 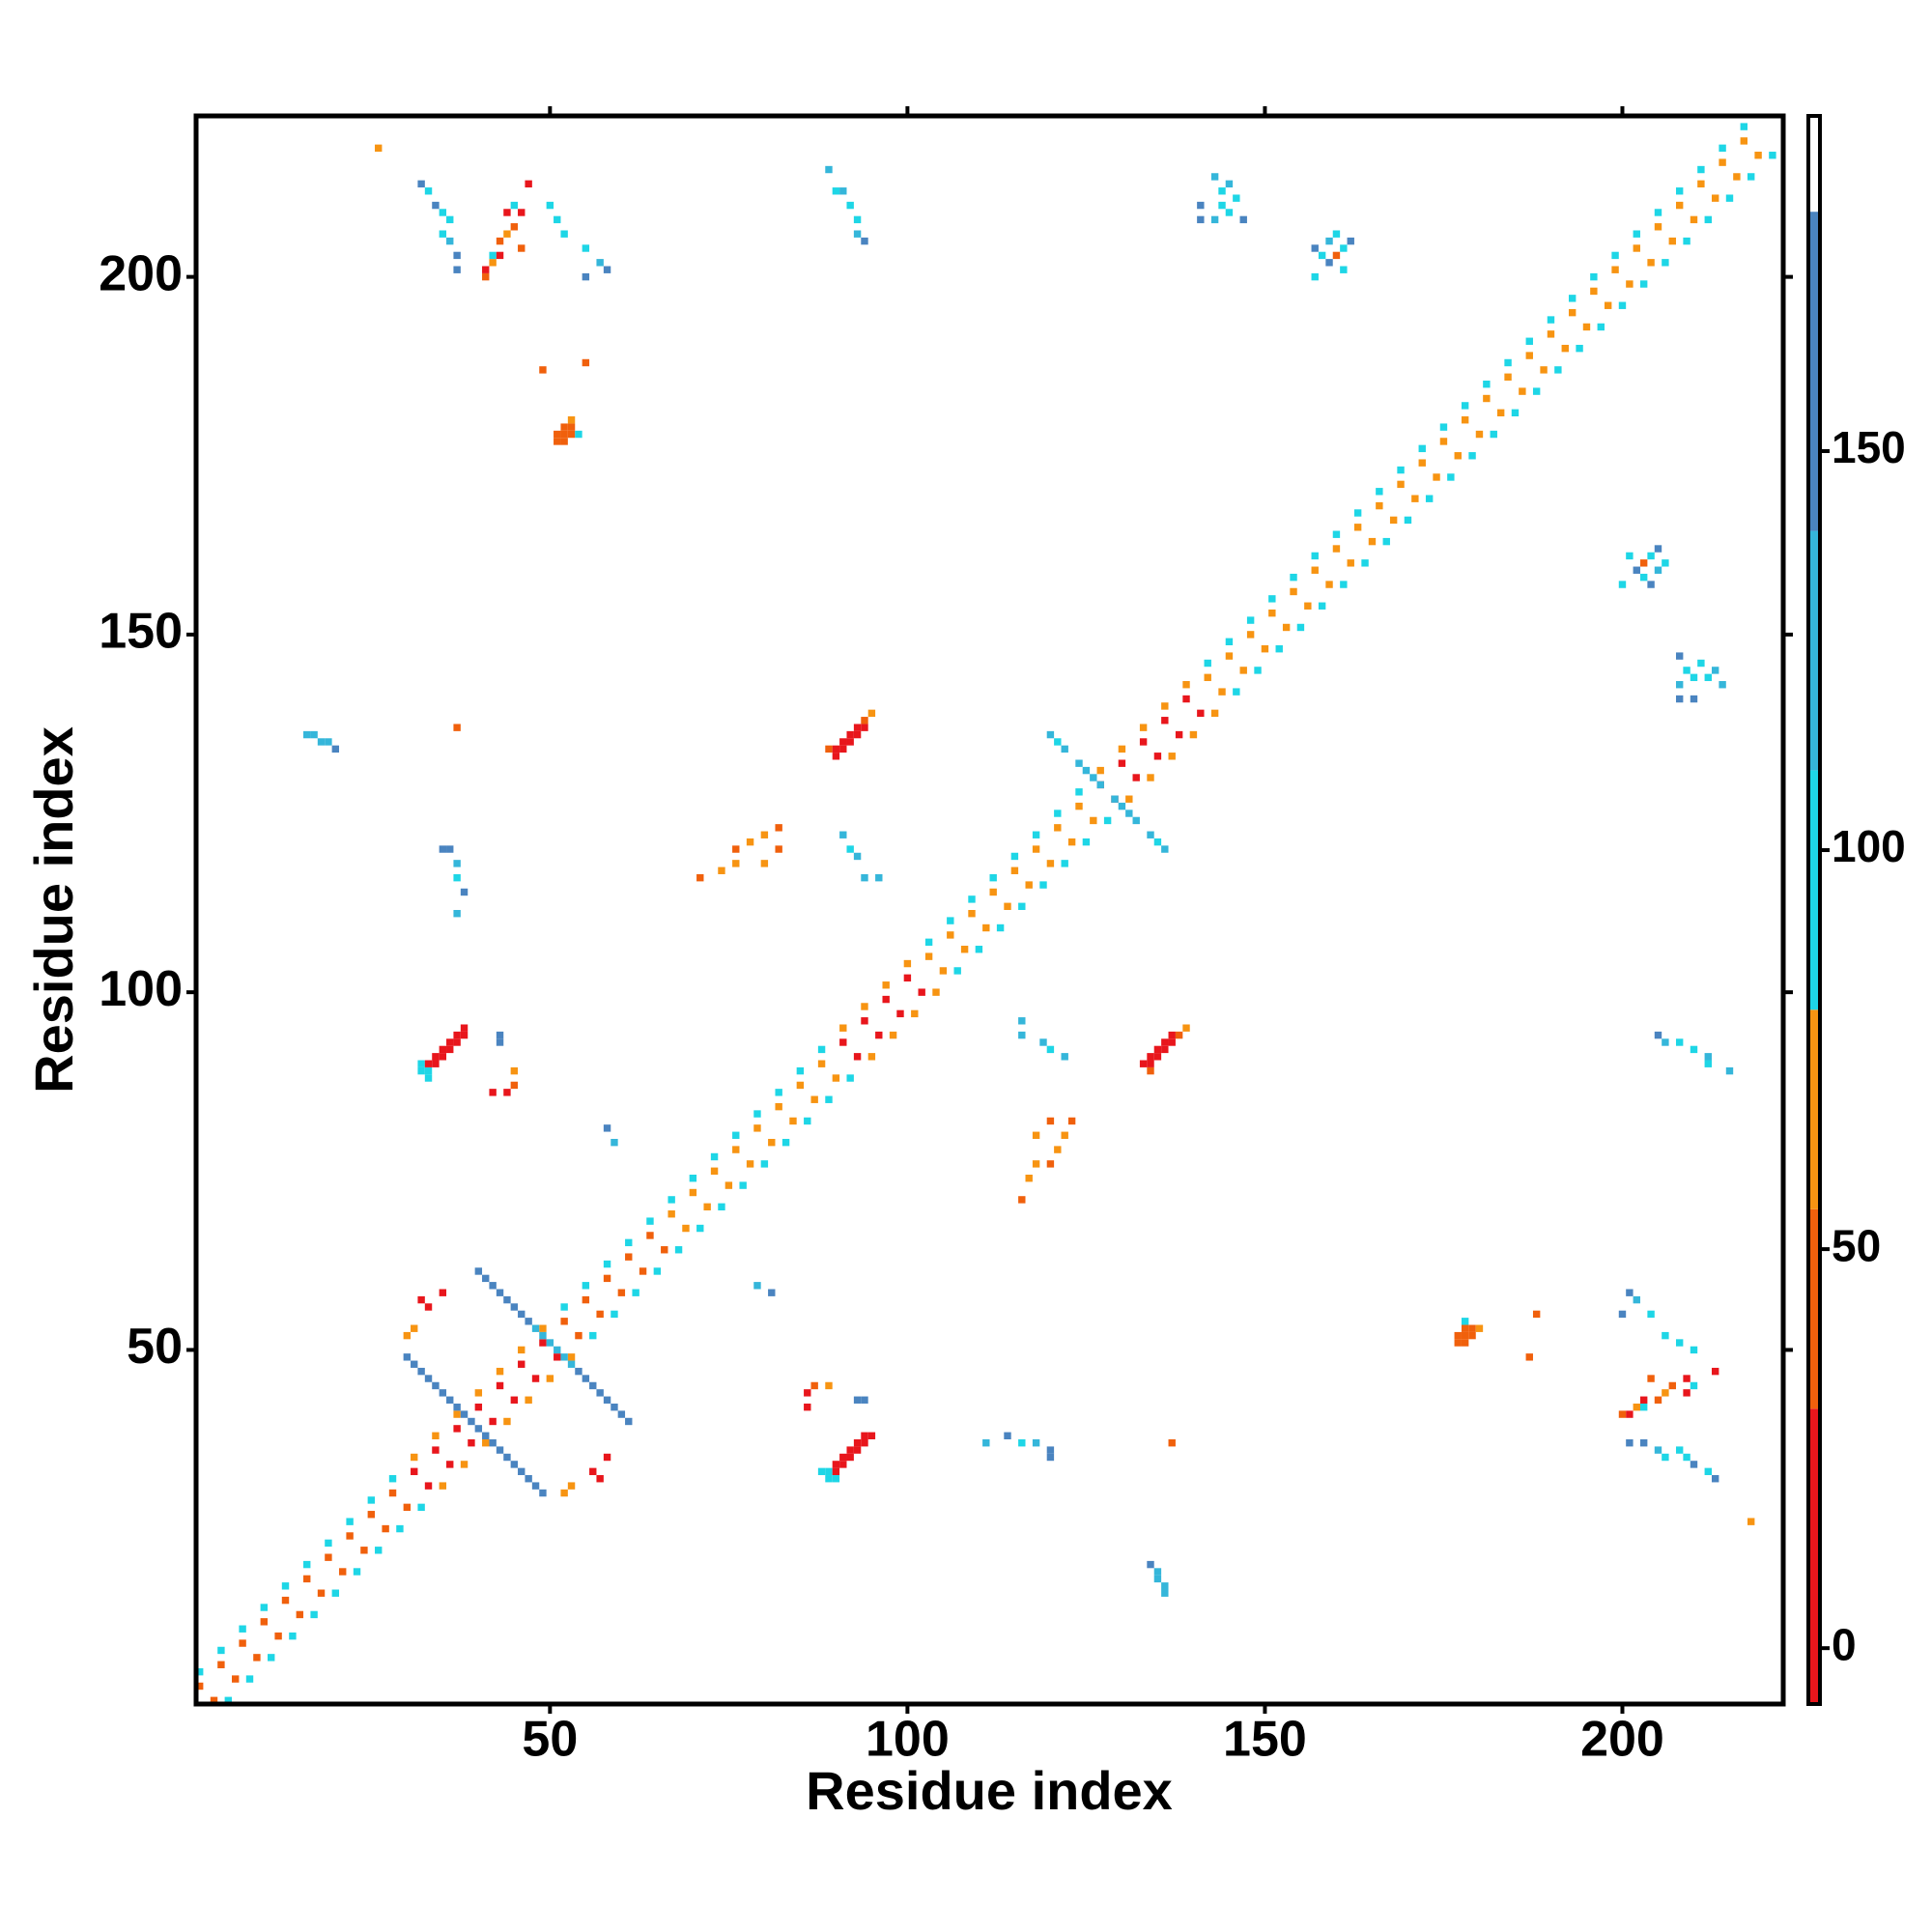 I want to click on y-tick-label: 200, so click(x=141, y=273).